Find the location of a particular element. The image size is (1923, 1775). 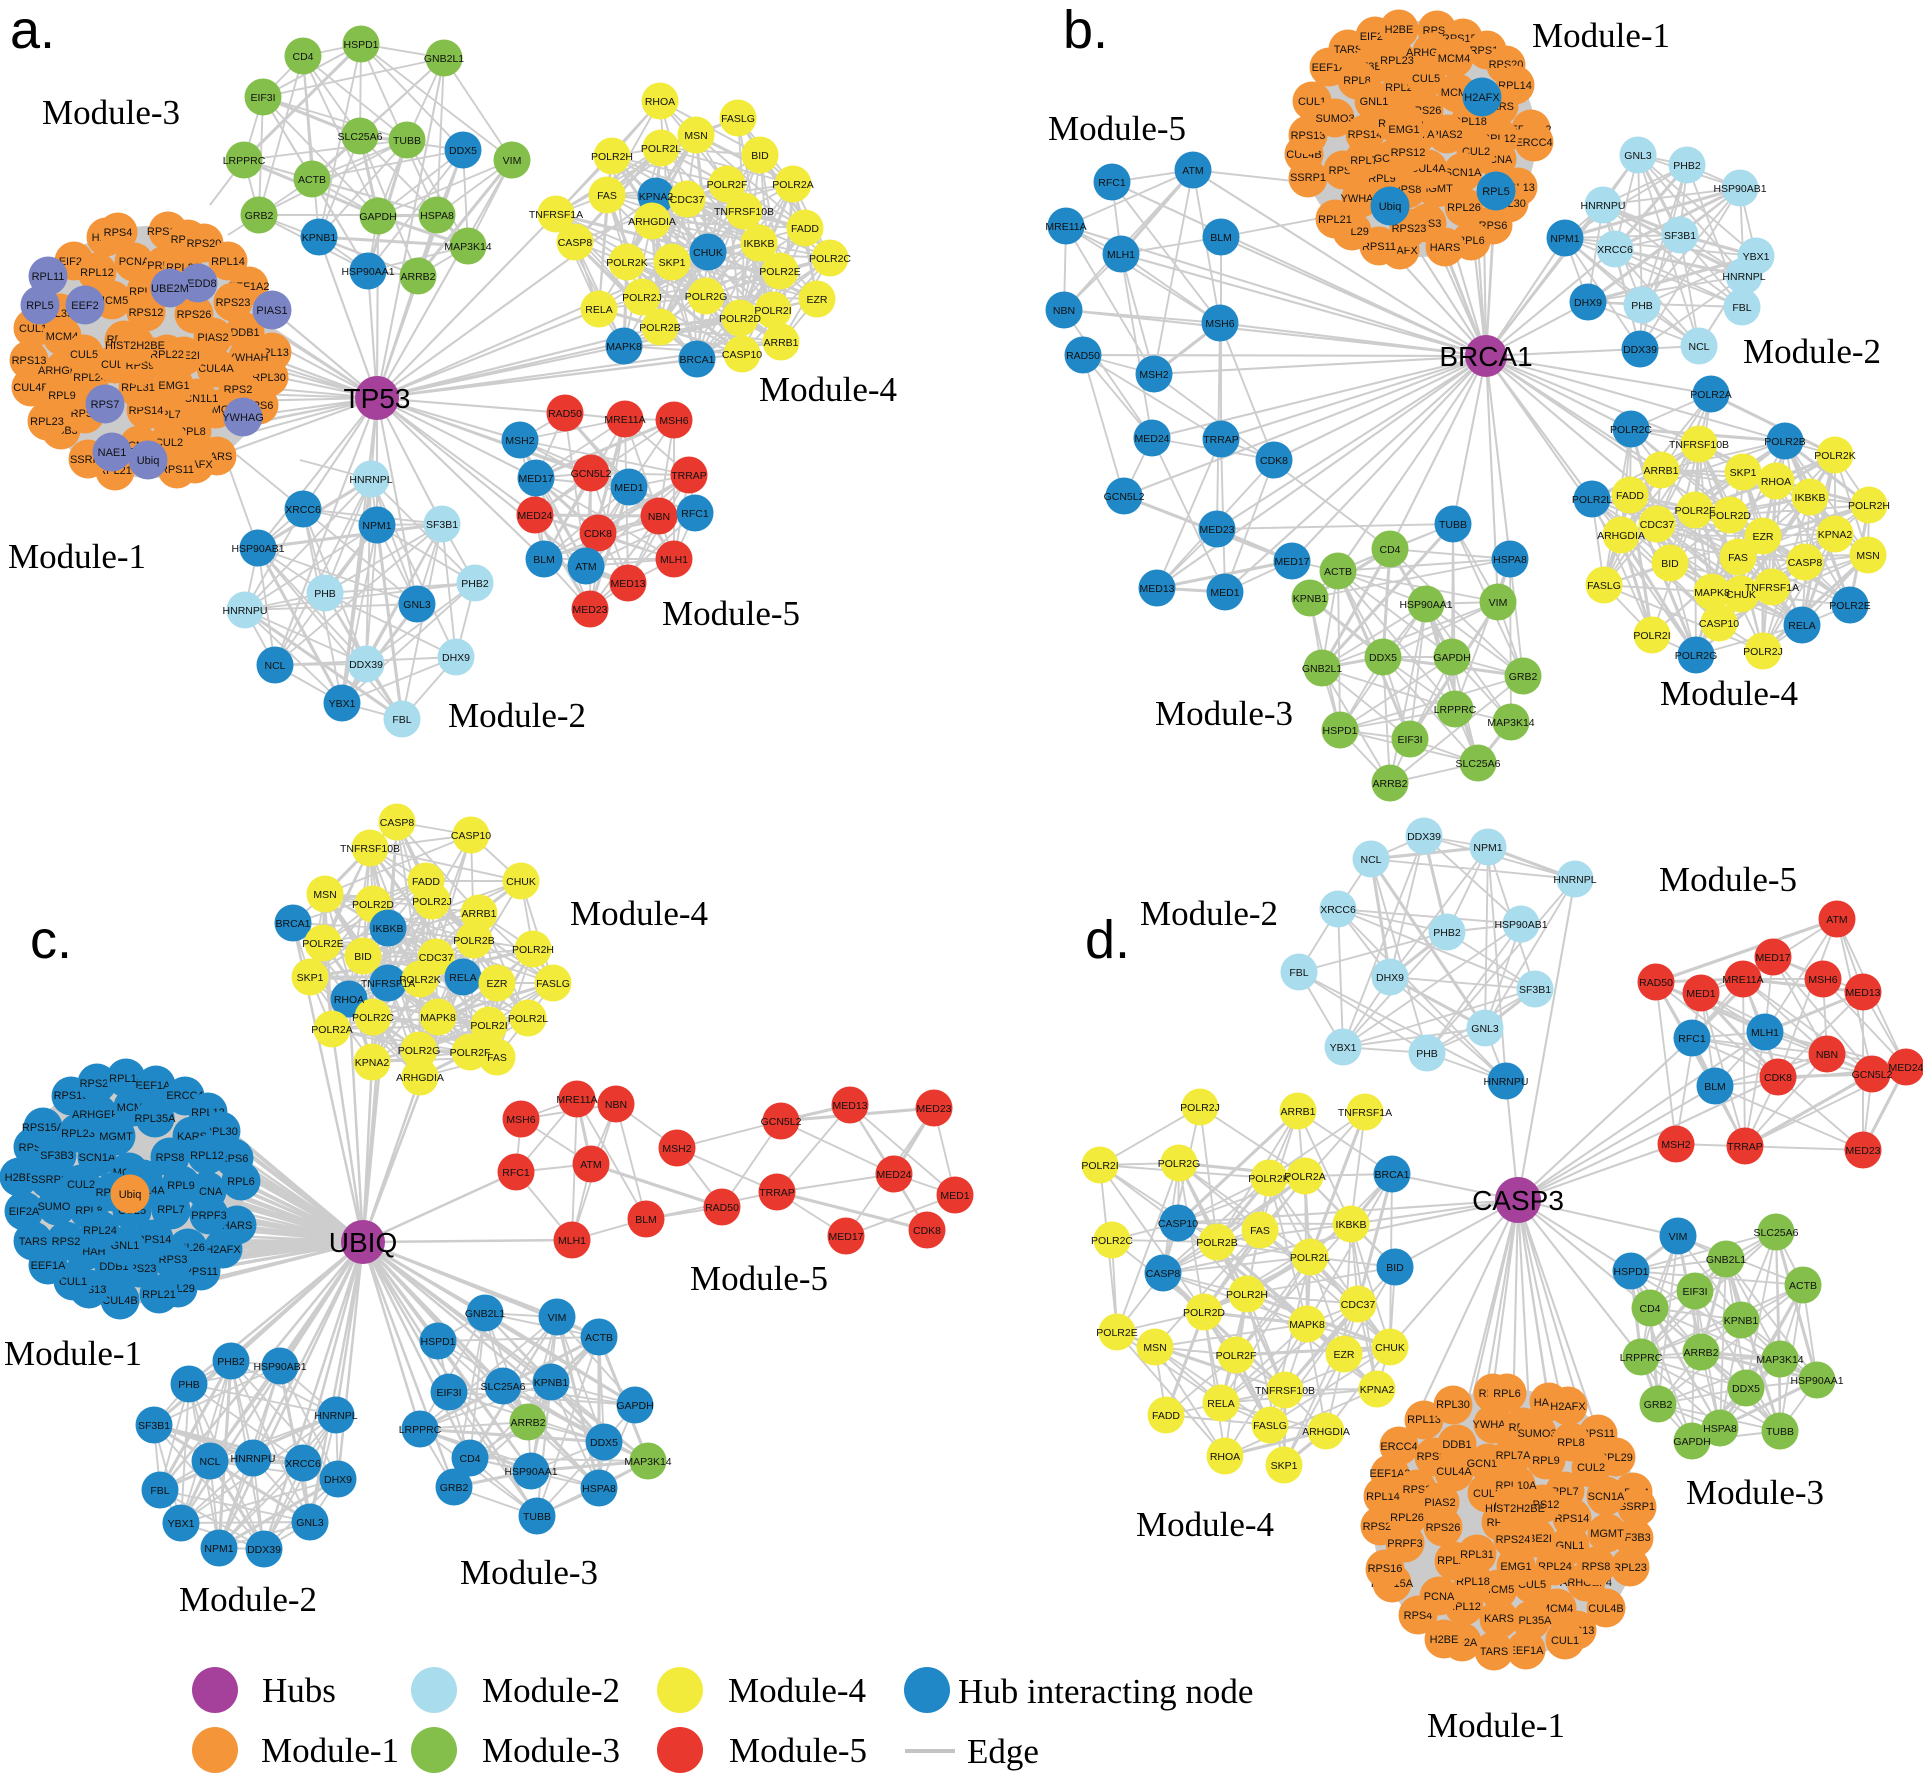

svg-text: MGMT is located at coordinates (116, 1137).